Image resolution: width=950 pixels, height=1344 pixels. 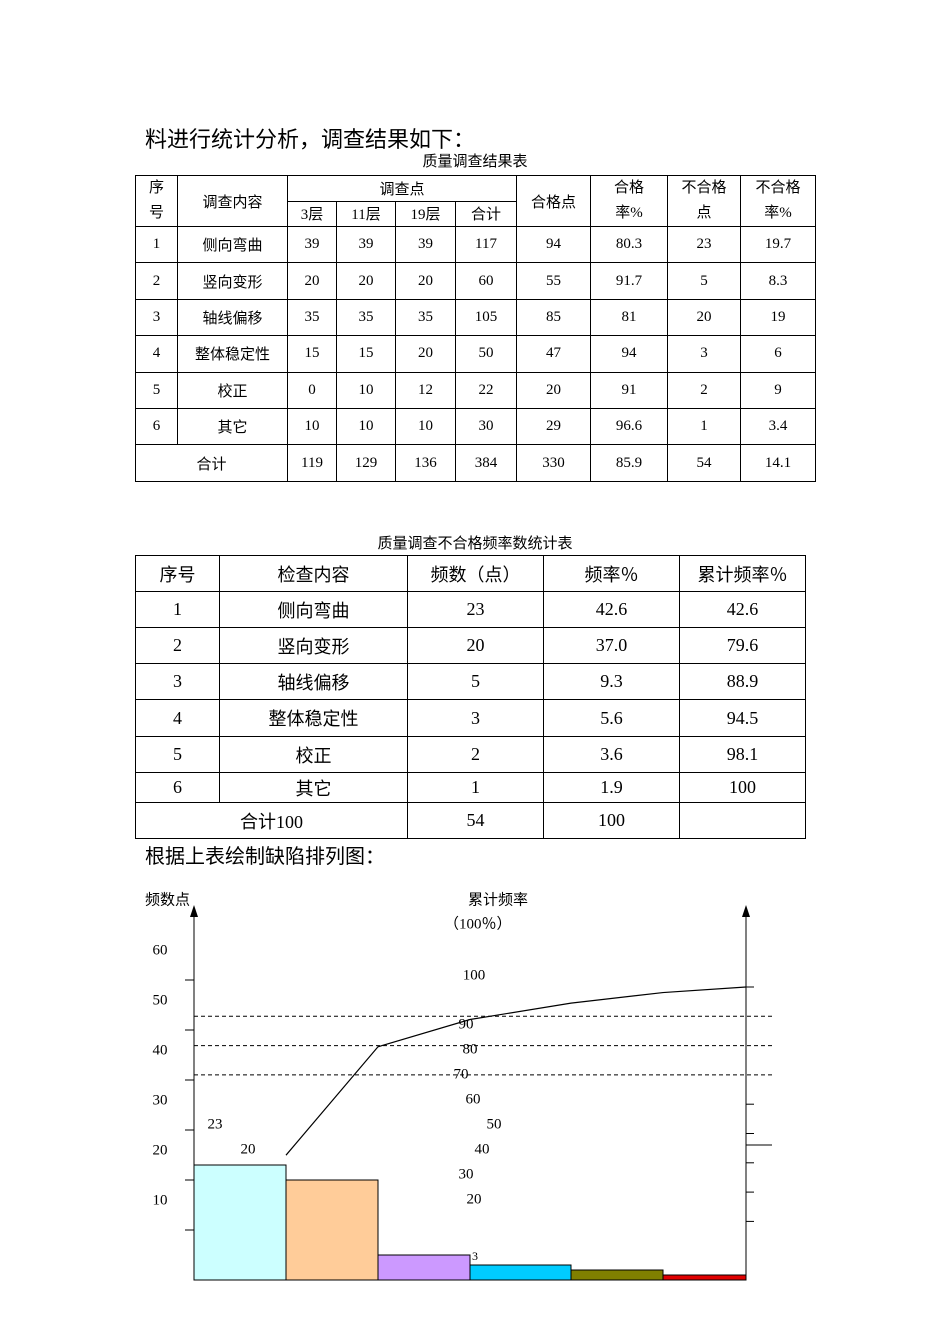 I want to click on cell: 384, so click(x=486, y=463).